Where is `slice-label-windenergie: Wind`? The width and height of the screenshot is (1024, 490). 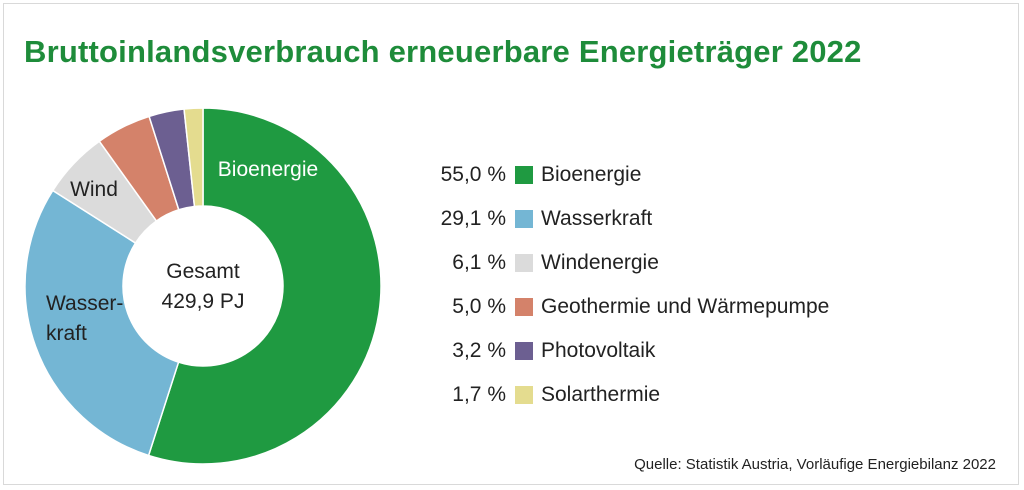 slice-label-windenergie: Wind is located at coordinates (94, 189).